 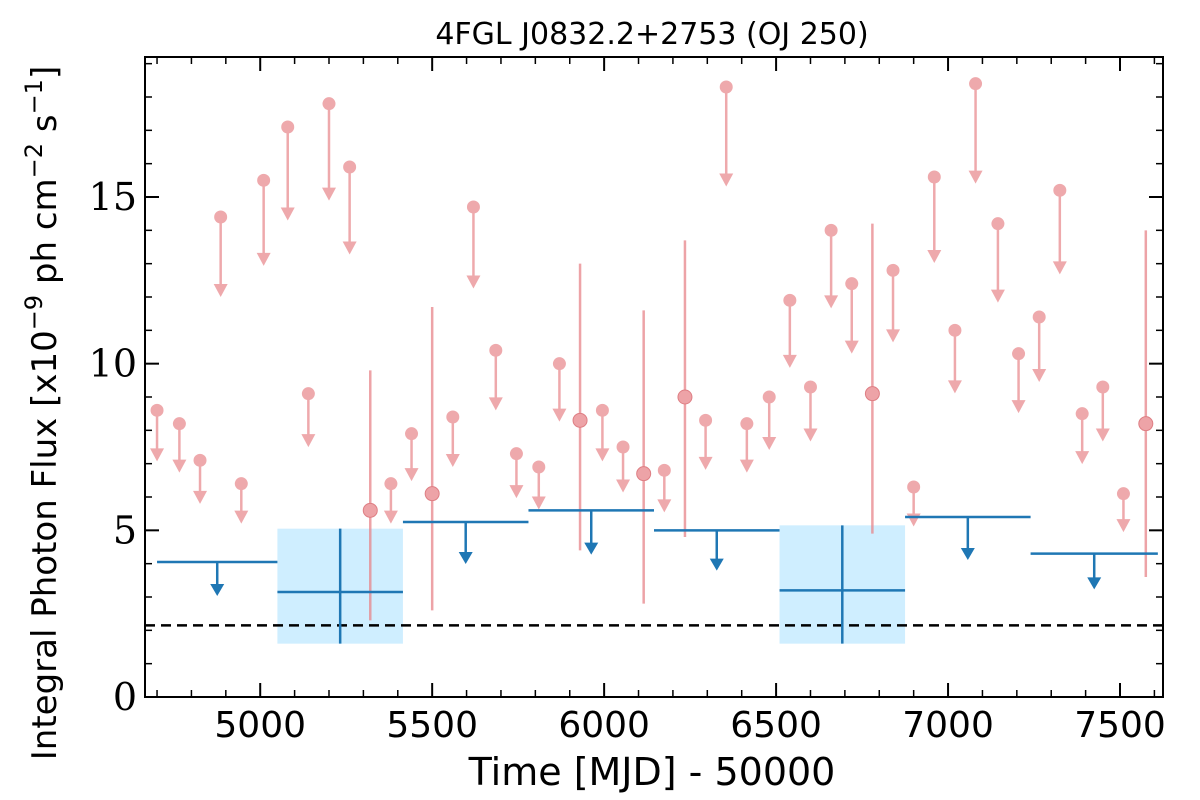 I want to click on y-axis-label: Integral Photon Flux [x10−9 ph cm−2 s−1], so click(x=42, y=413).